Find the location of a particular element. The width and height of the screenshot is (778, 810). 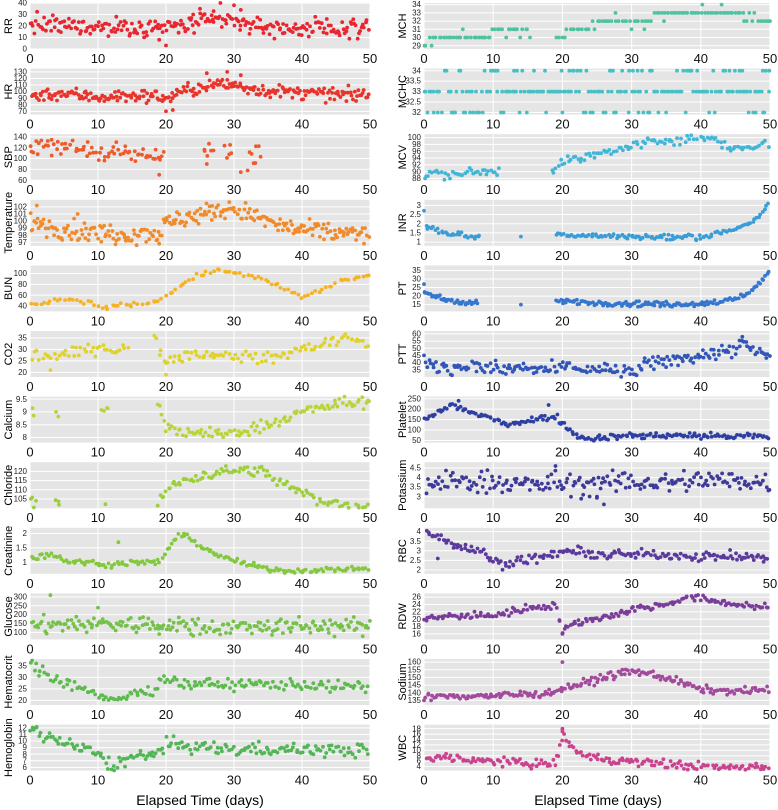

y-tick-label: 4 is located at coordinates (419, 766).